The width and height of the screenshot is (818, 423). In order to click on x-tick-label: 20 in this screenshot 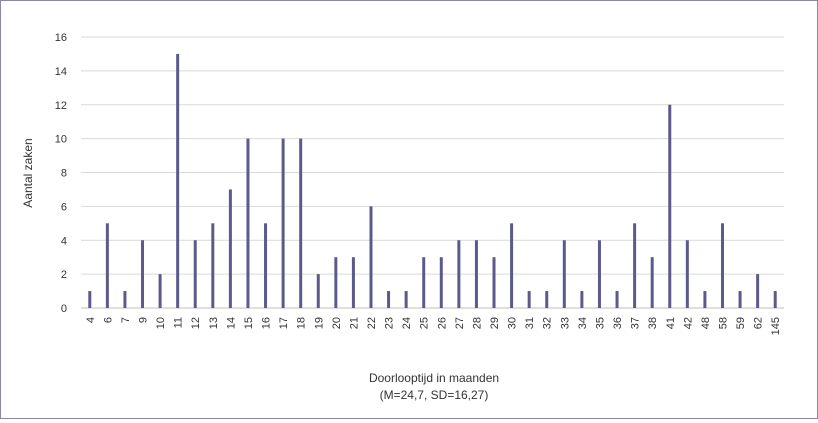, I will do `click(337, 323)`.